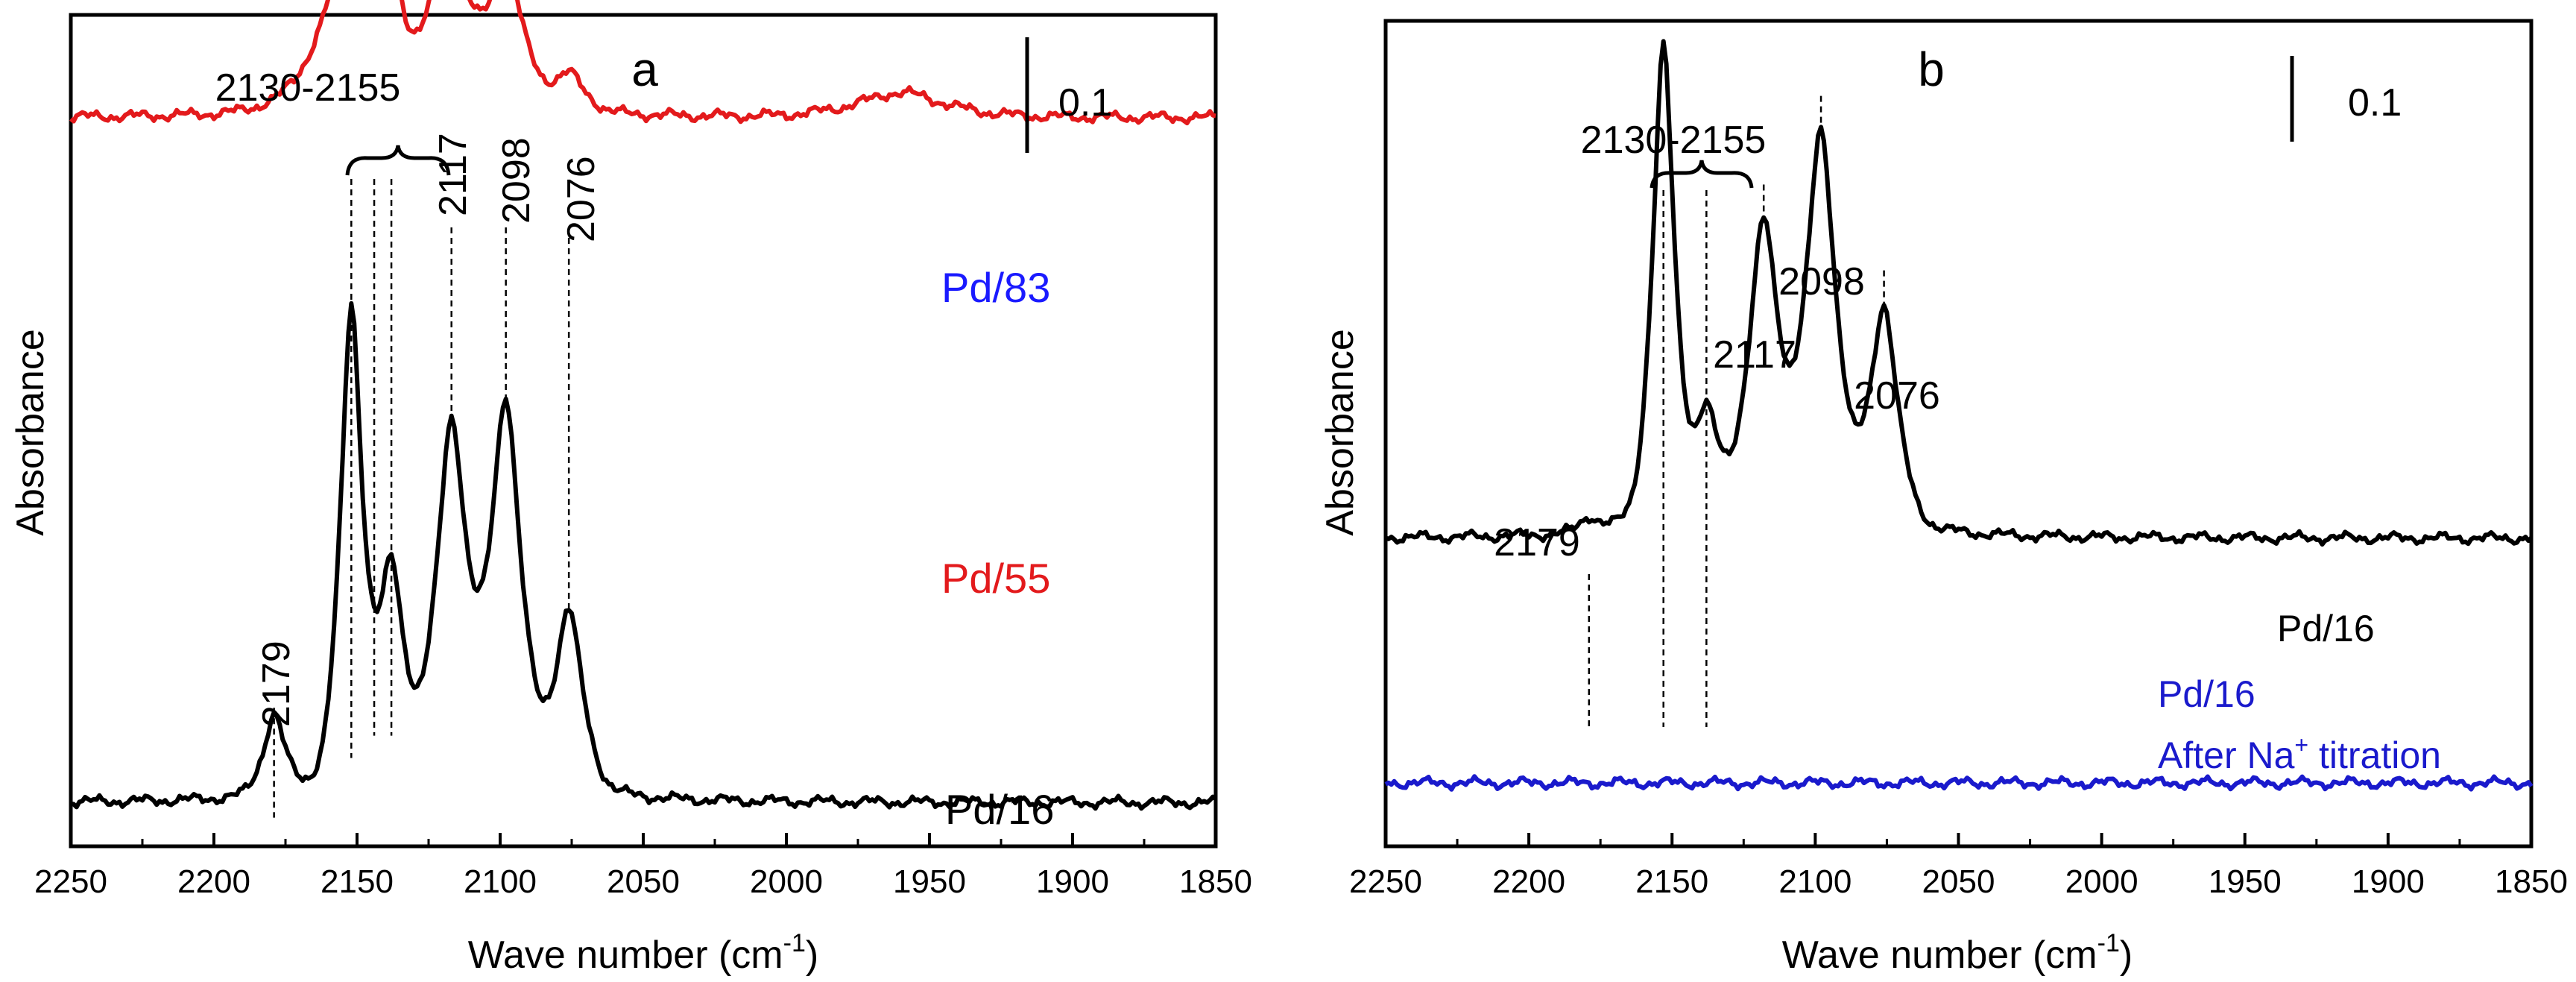 The height and width of the screenshot is (982, 2576). I want to click on panel-b-range-label: 2130-2155, so click(1674, 140).